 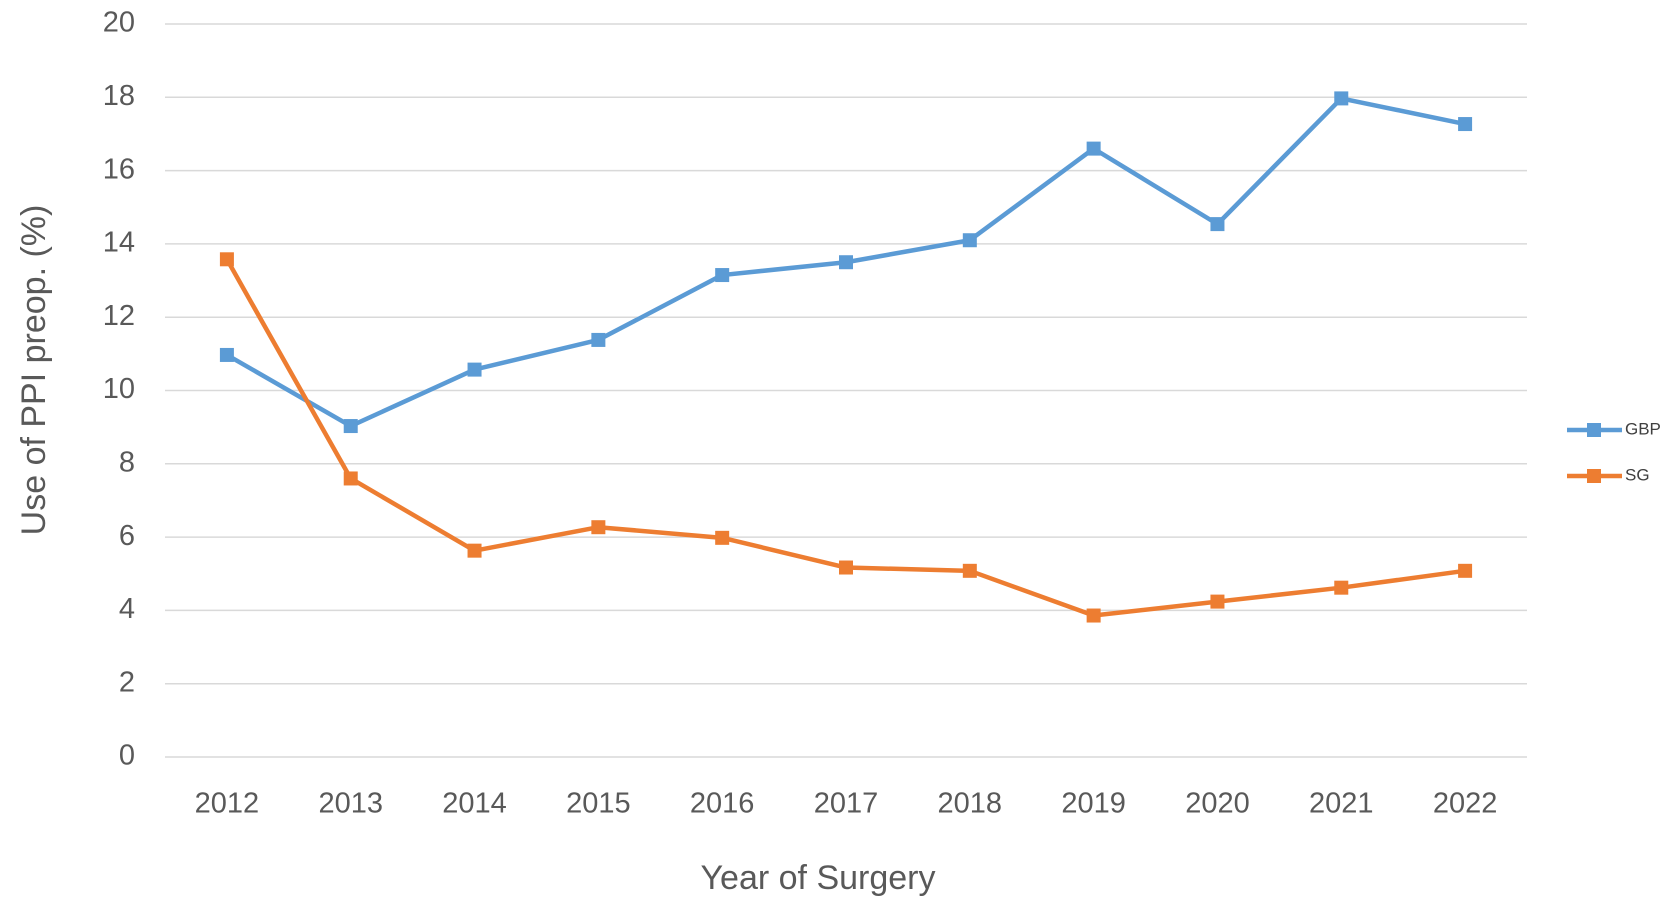 I want to click on x-tick-label: 2016, so click(x=722, y=804).